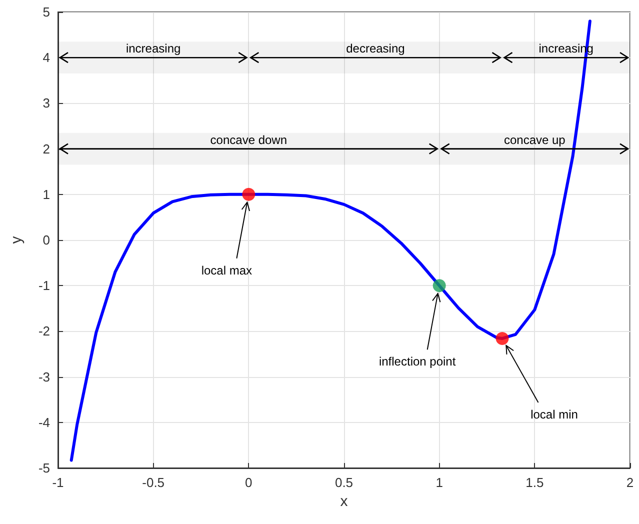 The width and height of the screenshot is (639, 524). What do you see at coordinates (44, 376) in the screenshot?
I see `y-tick-label: -3` at bounding box center [44, 376].